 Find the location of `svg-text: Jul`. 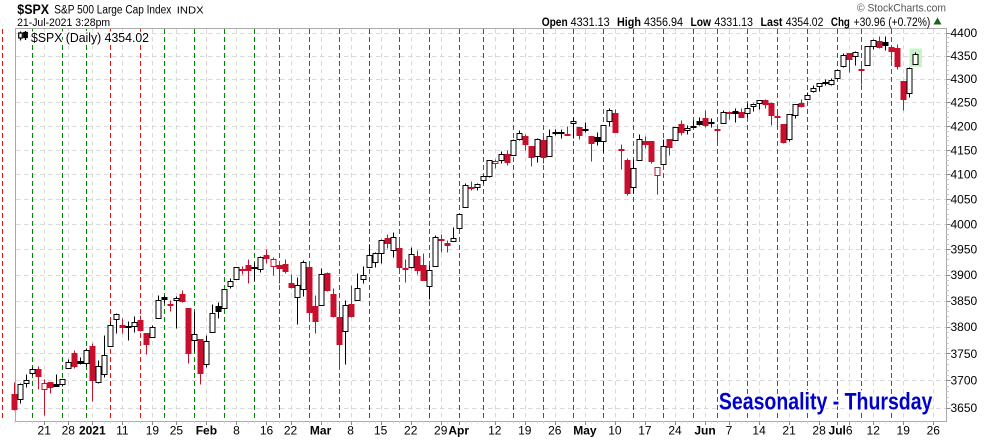

svg-text: Jul is located at coordinates (837, 431).